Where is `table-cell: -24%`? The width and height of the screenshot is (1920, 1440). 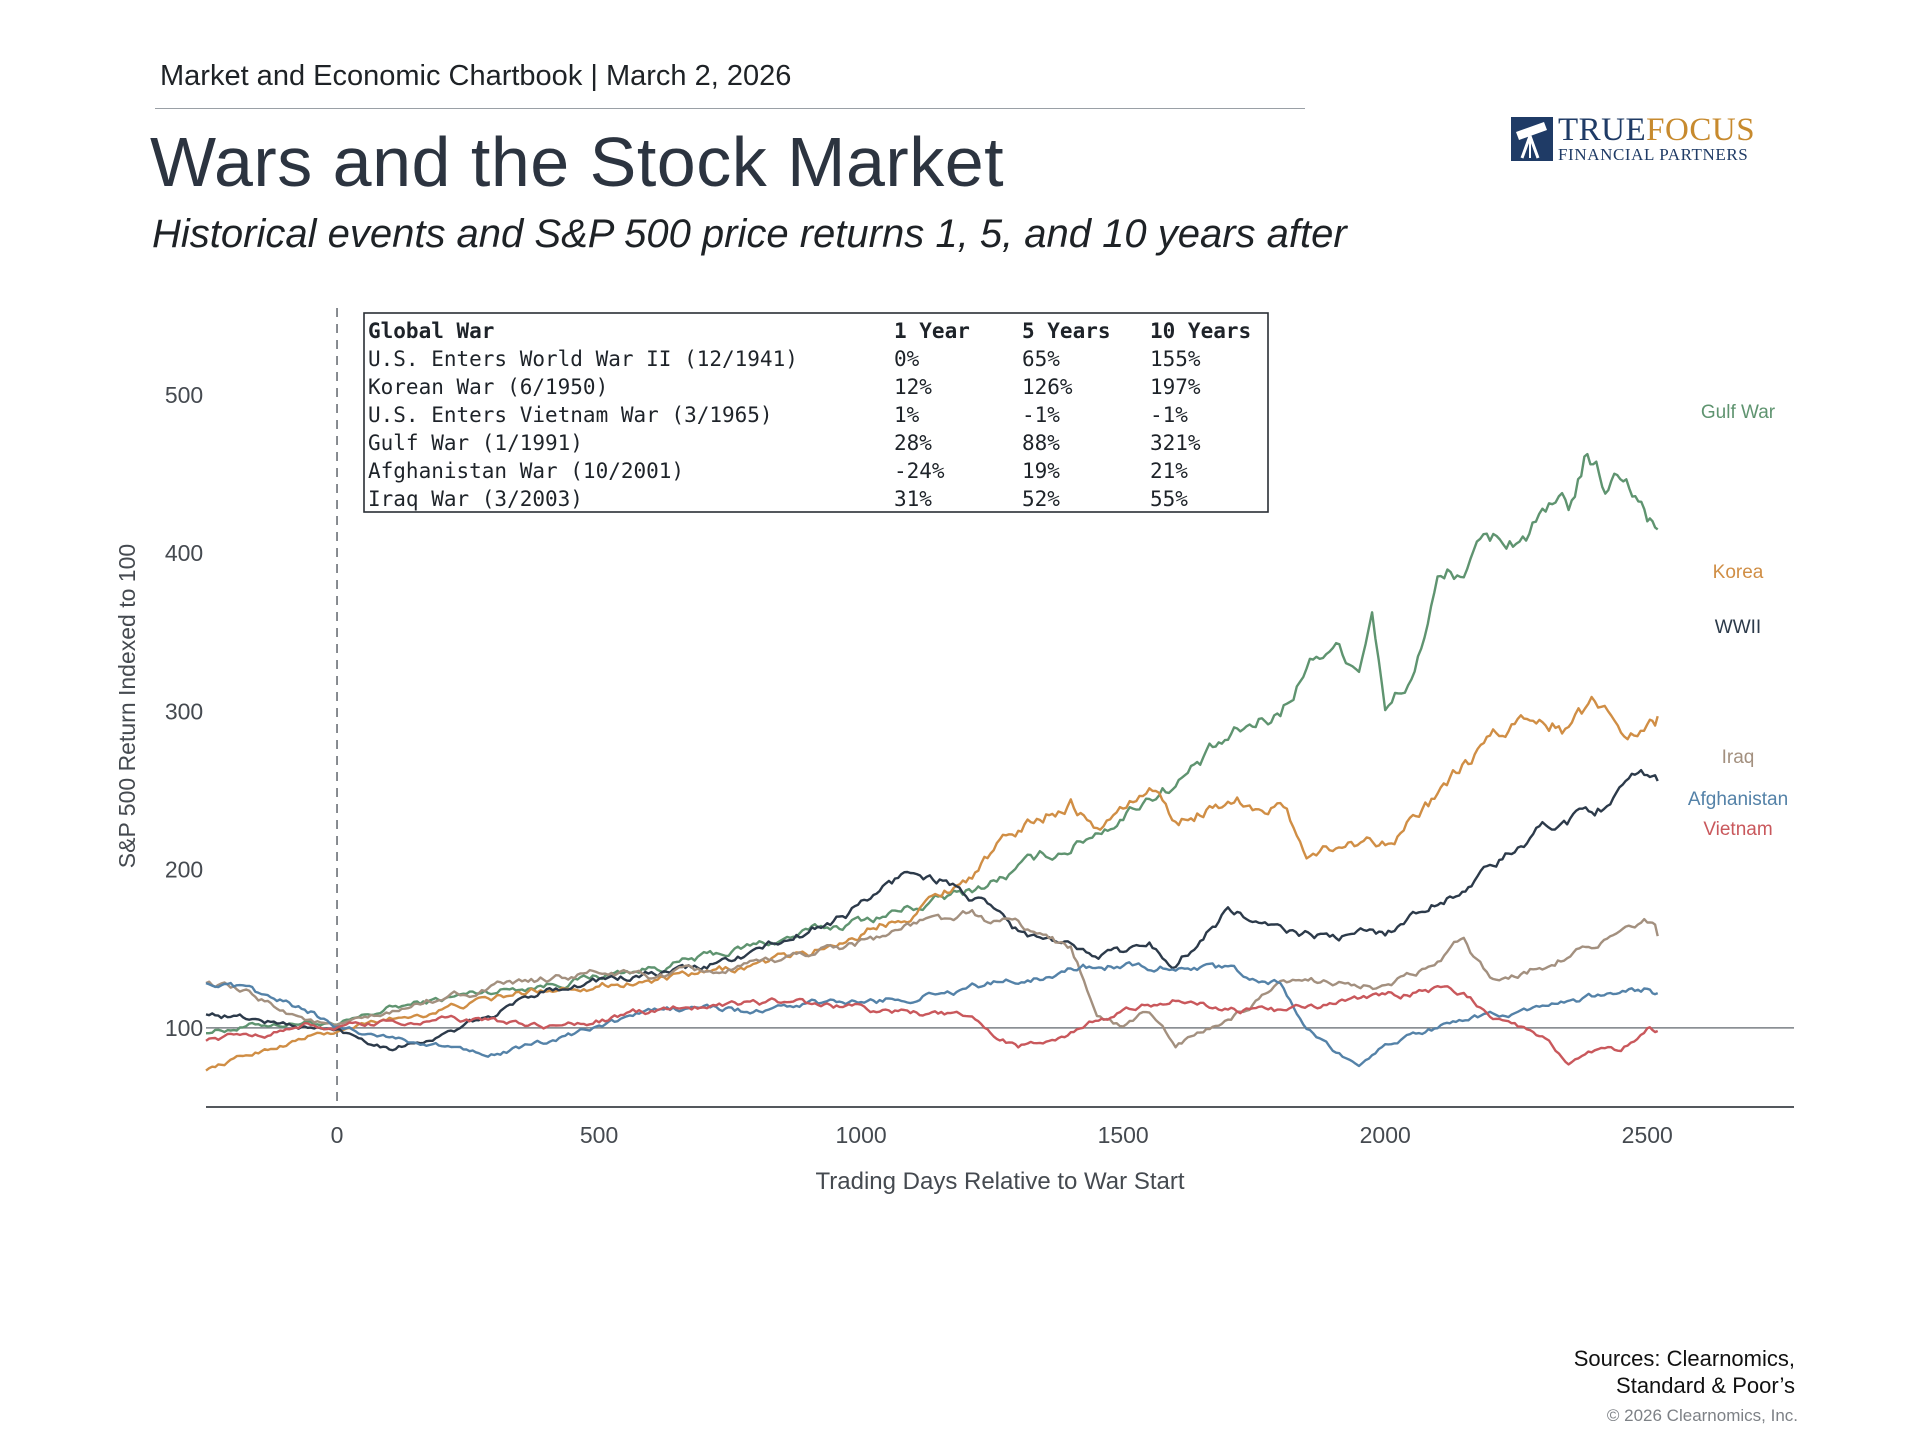 table-cell: -24% is located at coordinates (919, 471).